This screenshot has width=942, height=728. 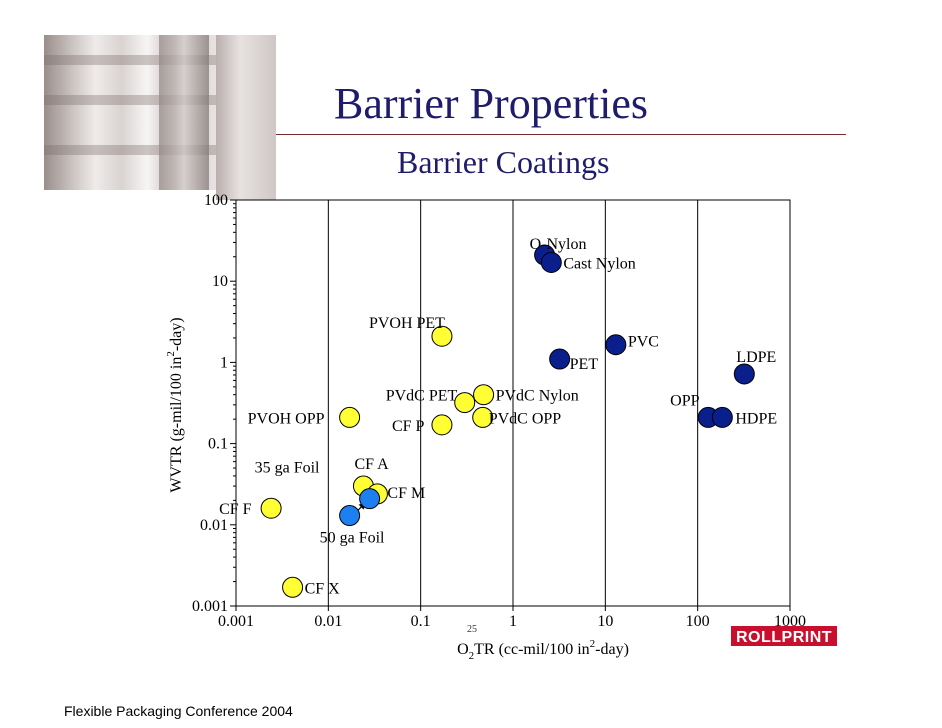 What do you see at coordinates (408, 426) in the screenshot?
I see `label-cf-p: CF P` at bounding box center [408, 426].